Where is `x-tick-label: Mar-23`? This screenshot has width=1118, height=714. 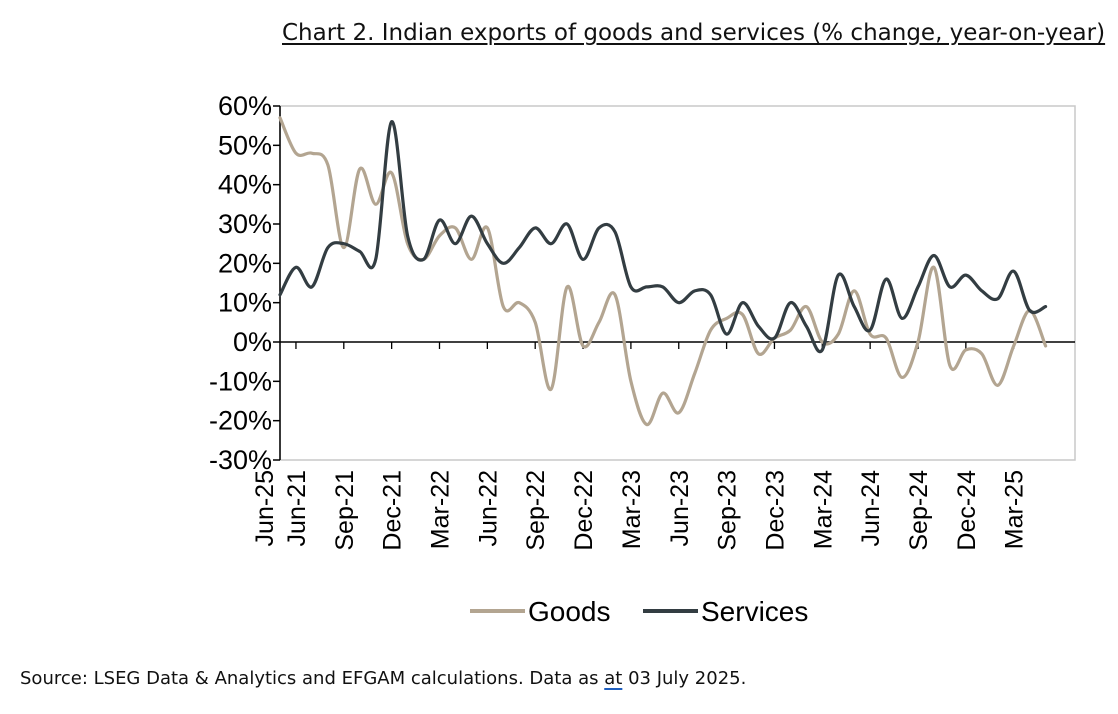 x-tick-label: Mar-23 is located at coordinates (632, 509).